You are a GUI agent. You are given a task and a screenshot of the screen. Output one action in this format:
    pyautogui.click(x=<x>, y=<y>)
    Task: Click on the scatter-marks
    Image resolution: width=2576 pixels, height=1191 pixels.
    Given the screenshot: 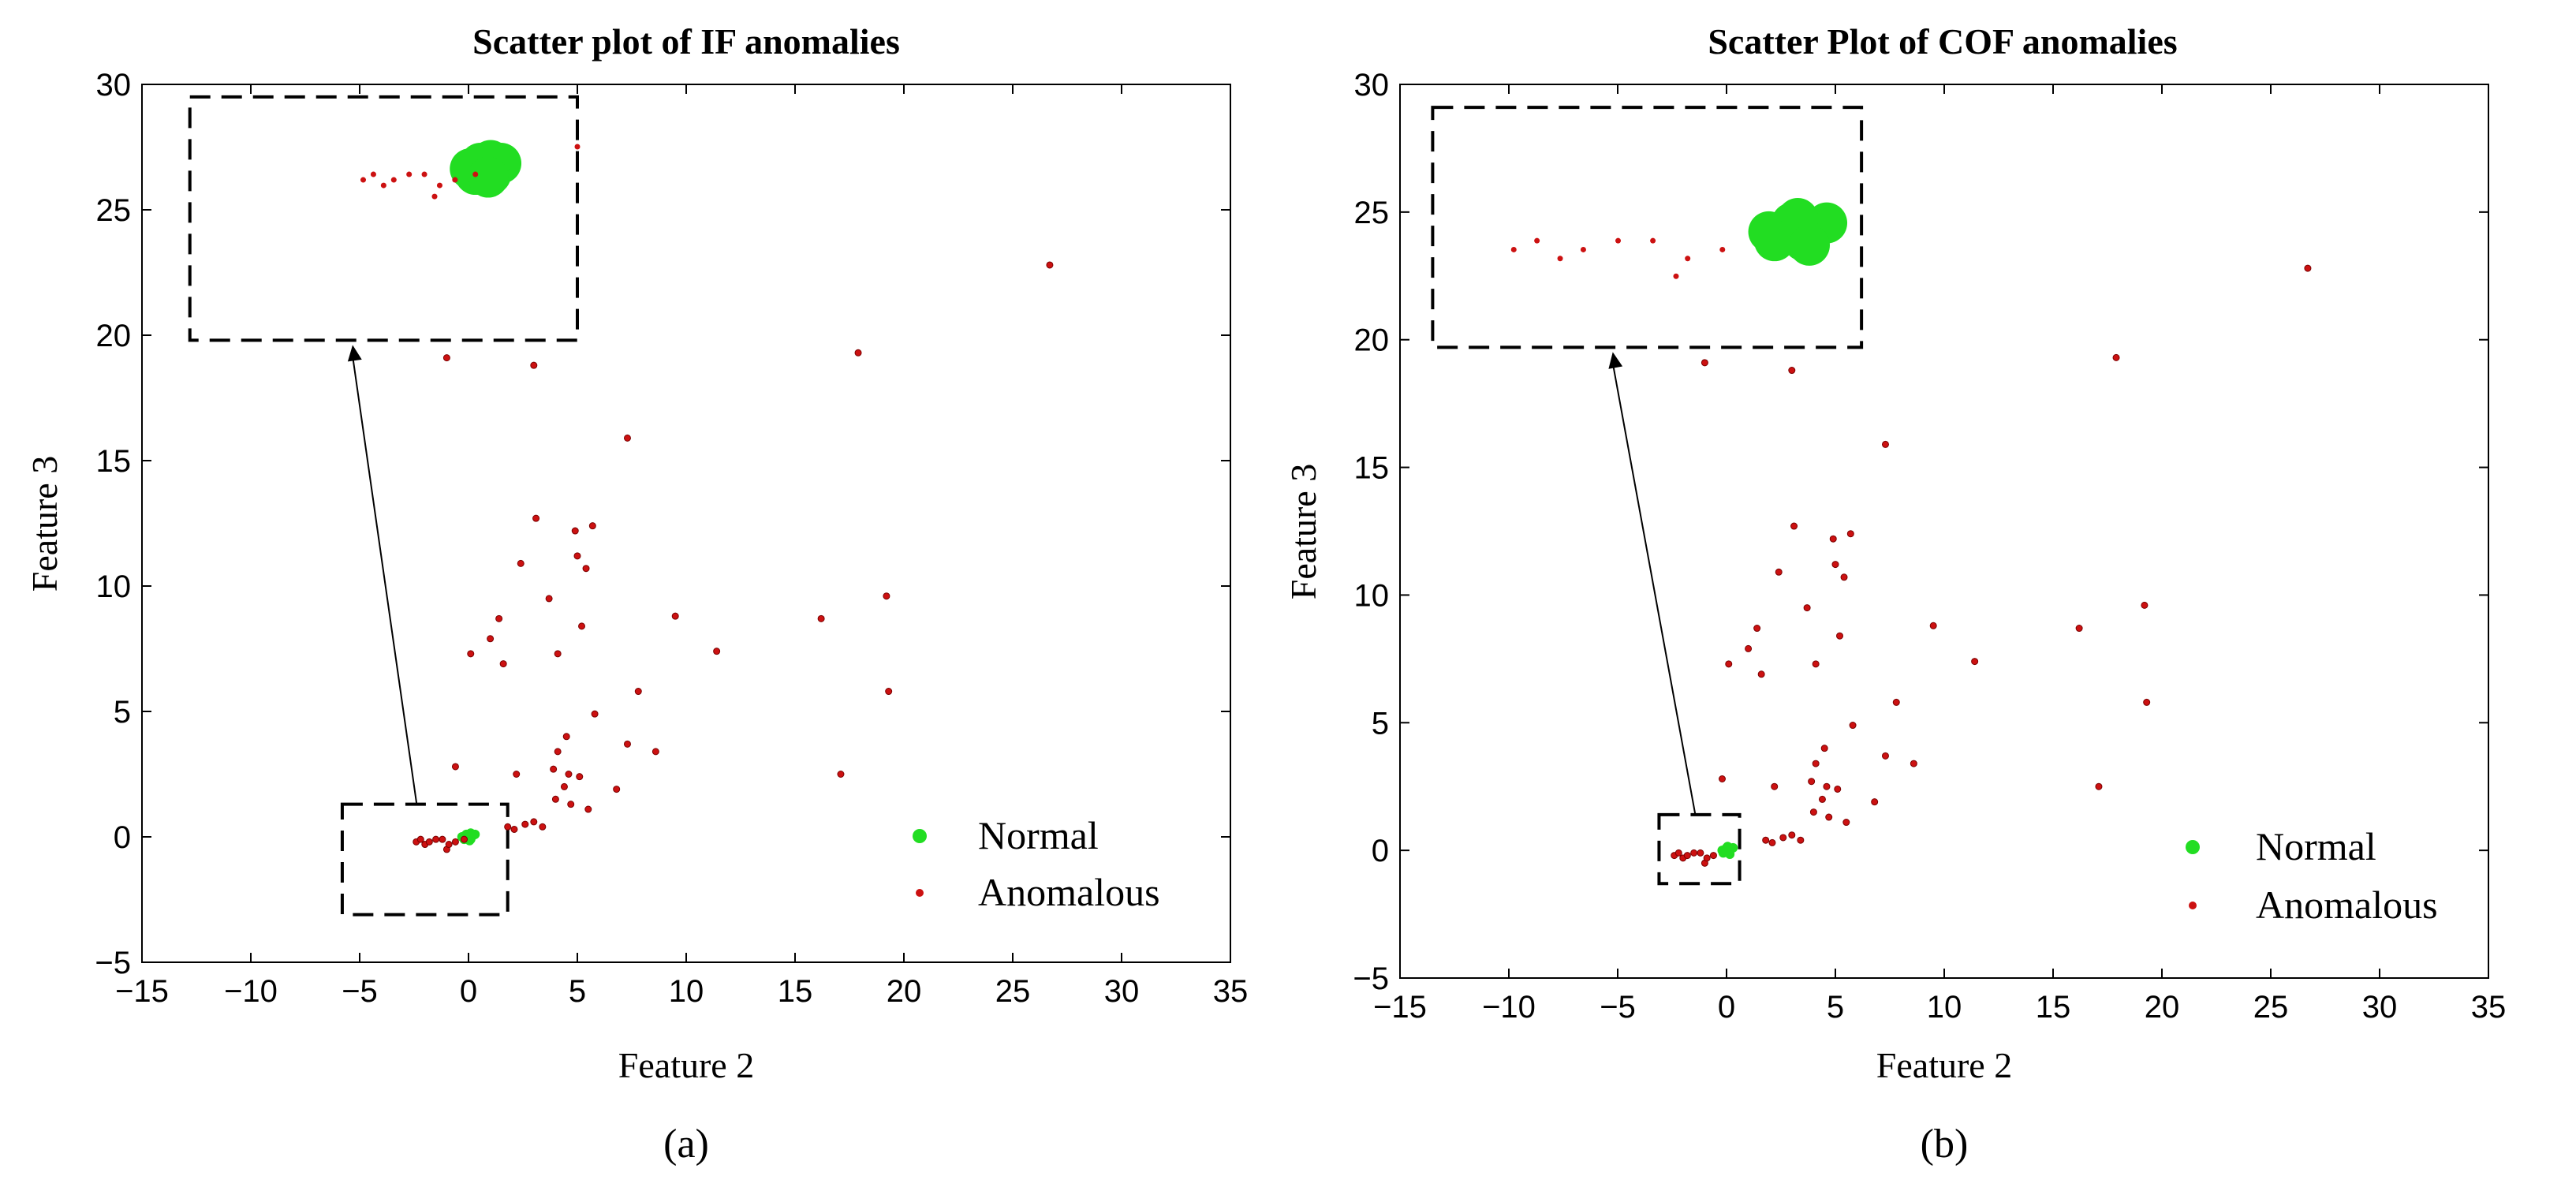 What is the action you would take?
    pyautogui.click(x=1991, y=565)
    